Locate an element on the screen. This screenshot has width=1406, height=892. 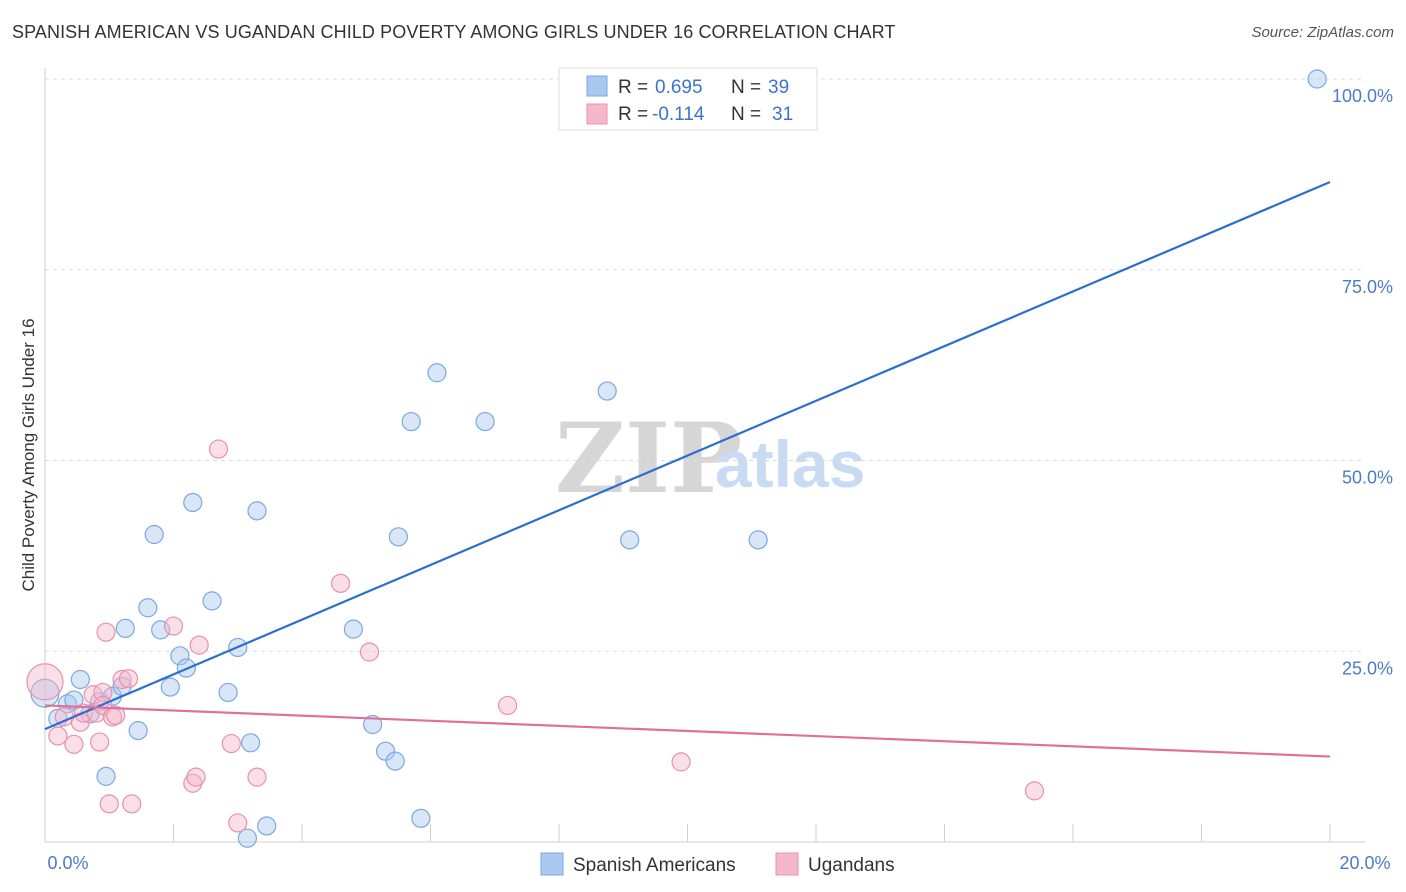
y-axis-label: Child Poverty Among Girls Under 16 is located at coordinates (28, 454).